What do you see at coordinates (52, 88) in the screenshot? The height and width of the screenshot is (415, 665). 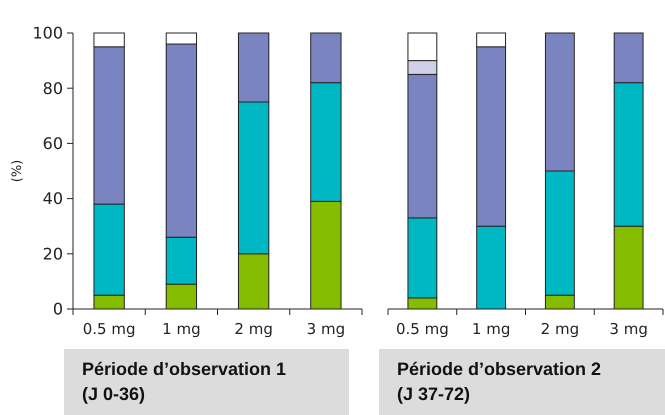 I see `y-tick-label: 80` at bounding box center [52, 88].